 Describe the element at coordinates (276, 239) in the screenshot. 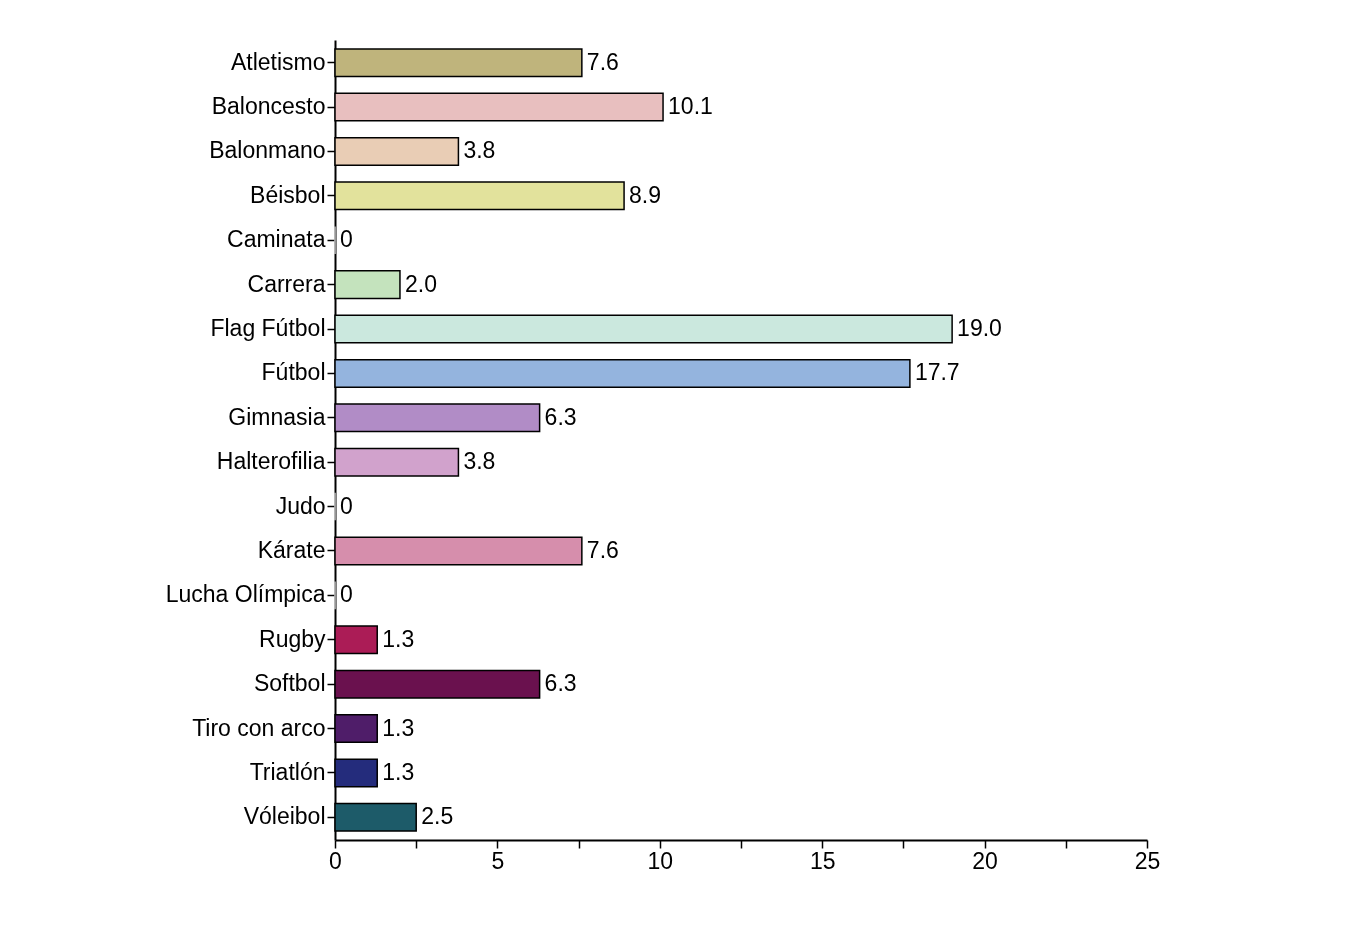

I see `y-tick-label: Caminata` at that location.